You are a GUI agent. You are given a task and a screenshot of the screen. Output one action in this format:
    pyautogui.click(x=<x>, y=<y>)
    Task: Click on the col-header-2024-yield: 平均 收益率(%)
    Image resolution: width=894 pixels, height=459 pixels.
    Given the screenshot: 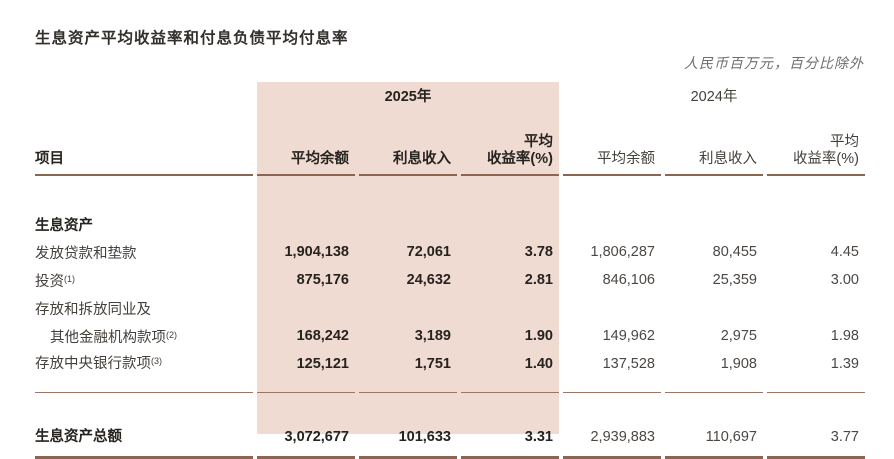 What is the action you would take?
    pyautogui.click(x=816, y=146)
    